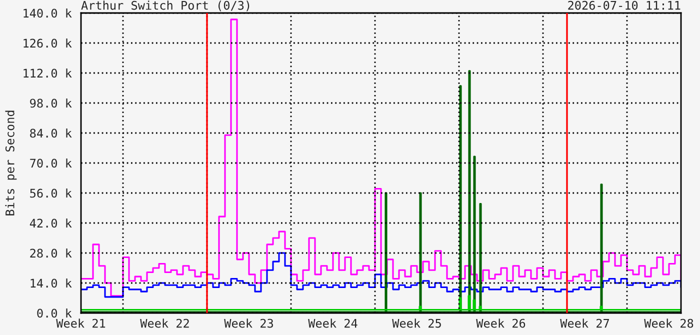 The height and width of the screenshot is (335, 700). Describe the element at coordinates (584, 323) in the screenshot. I see `x-tick-label: Week 27` at that location.